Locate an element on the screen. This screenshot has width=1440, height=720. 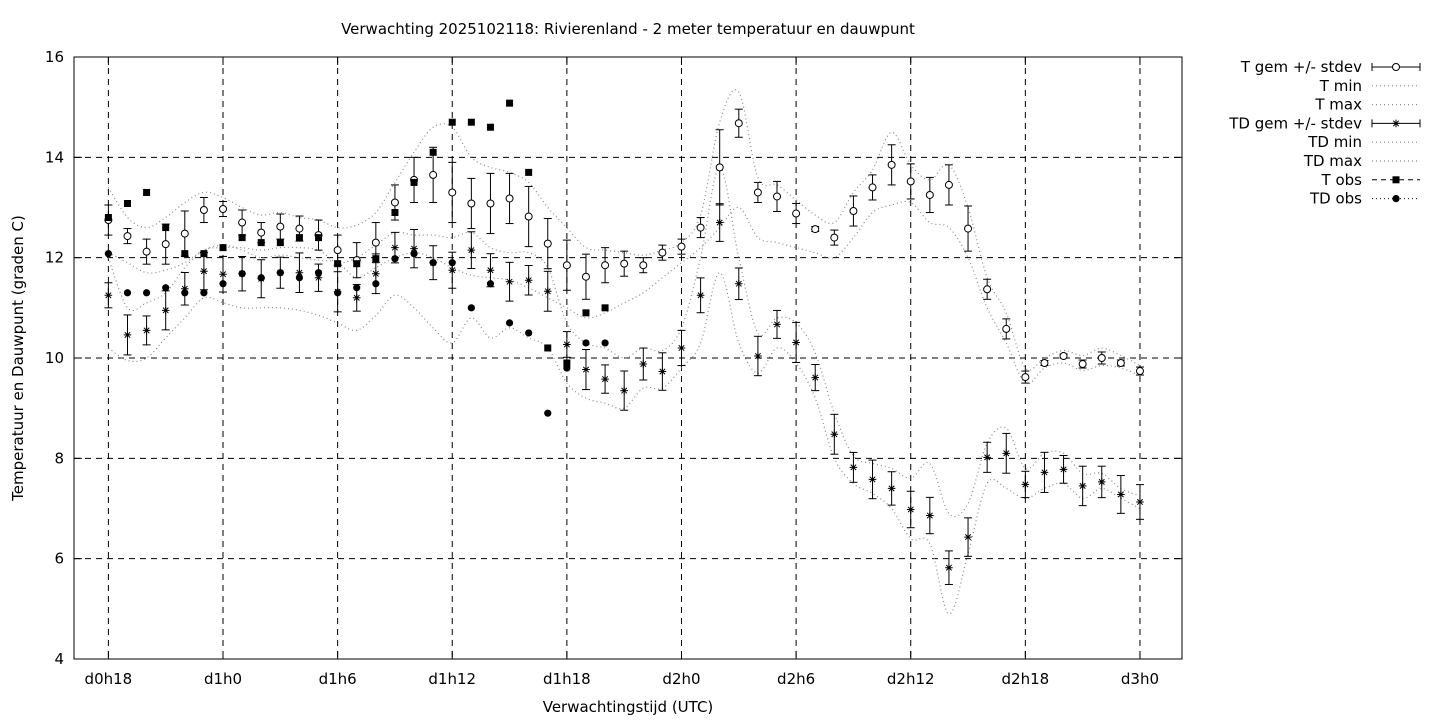
y-tick-label: 16 is located at coordinates (54, 57).